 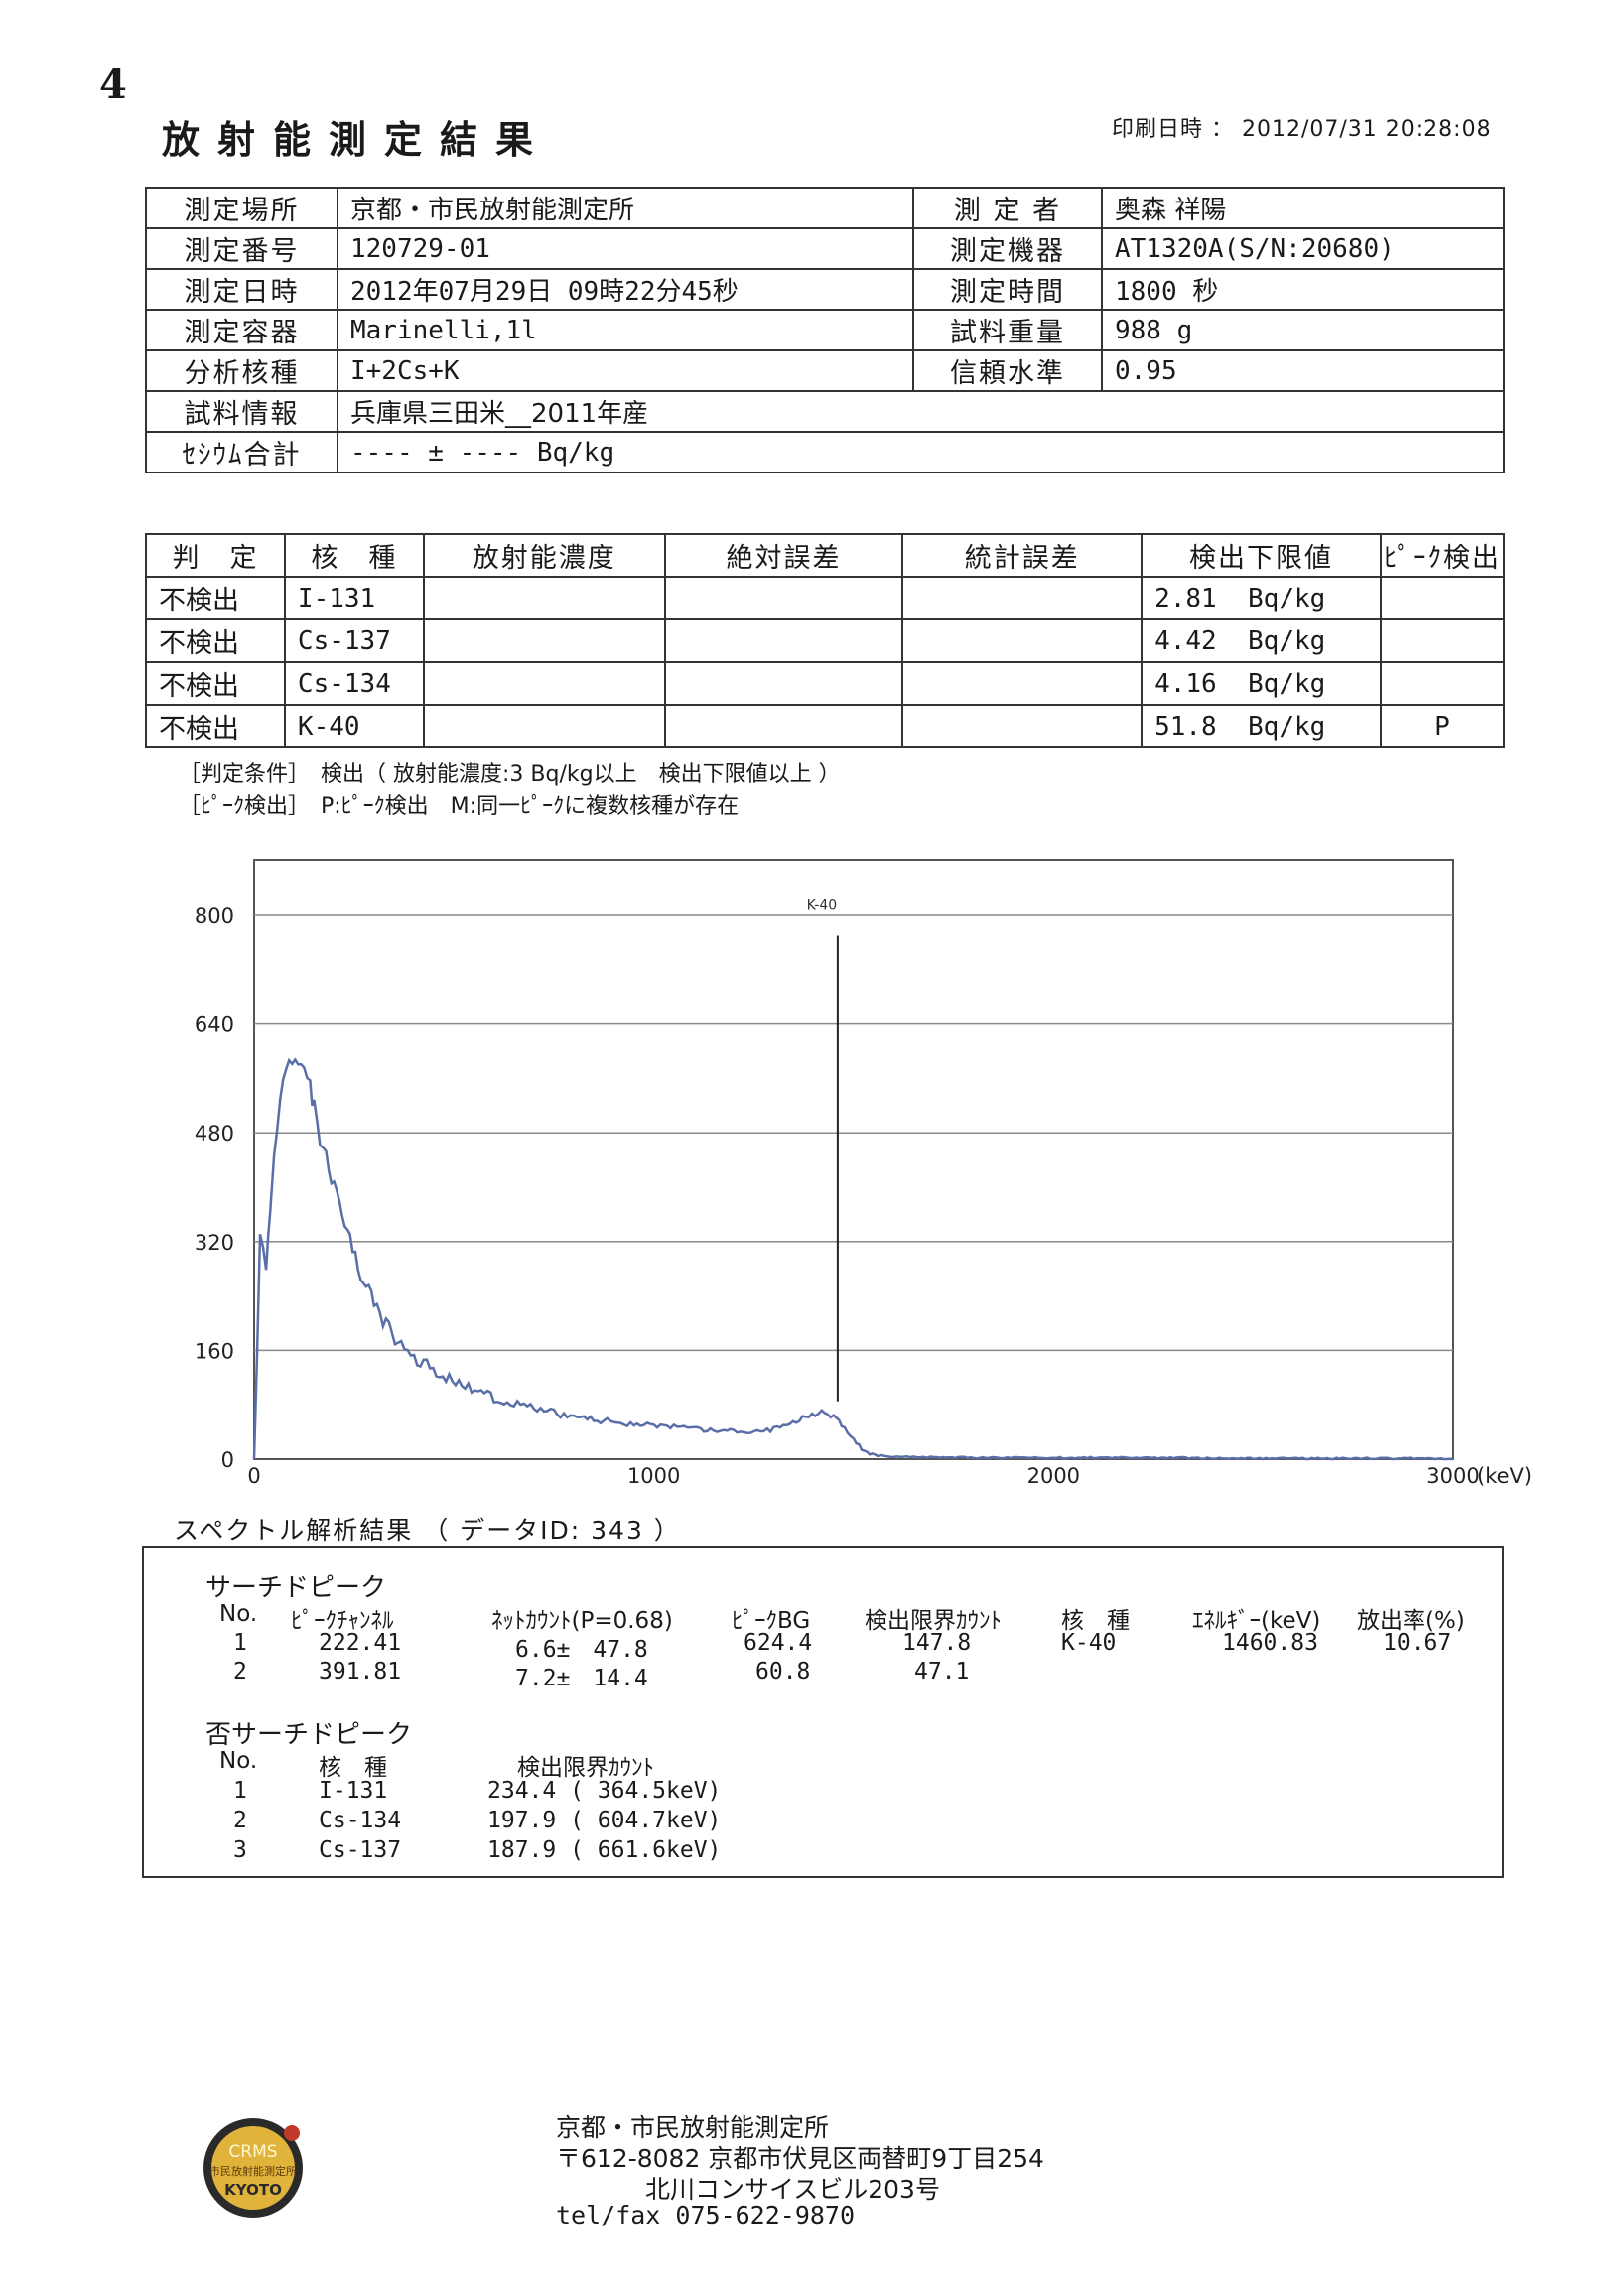 I want to click on results-header-row: 判 定 核 種 放射能濃度 絶対誤差 統計誤差 検出下限値 ﾋﾟｰｸ検出, so click(x=825, y=556).